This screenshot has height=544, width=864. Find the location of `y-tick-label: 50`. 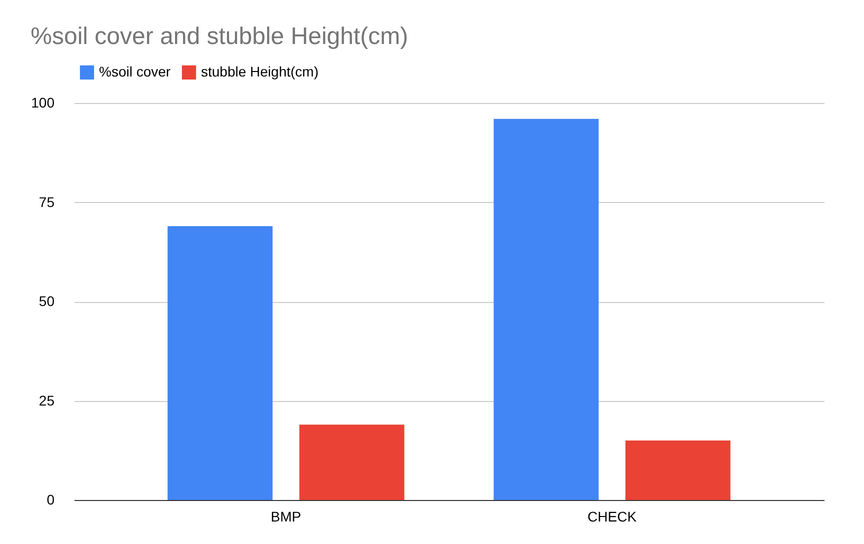

y-tick-label: 50 is located at coordinates (46, 301).